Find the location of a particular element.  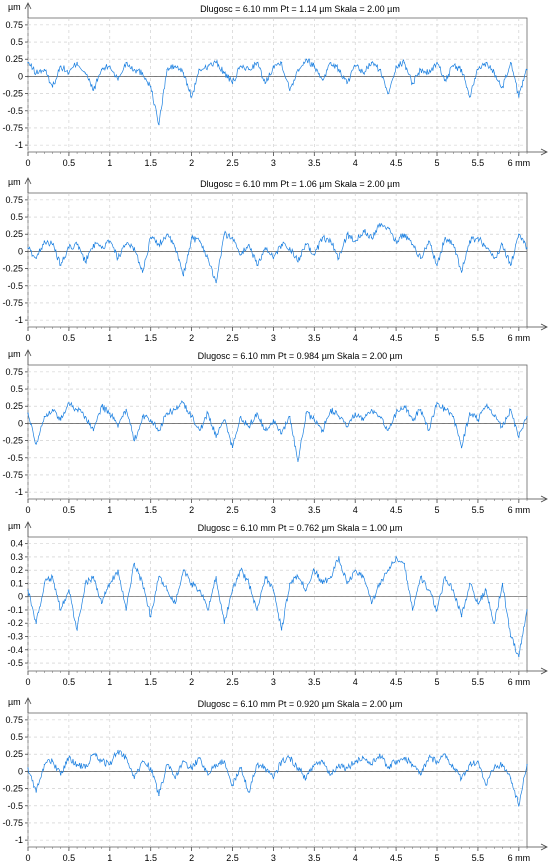

y-axis-unit-label: µm is located at coordinates (14, 526).